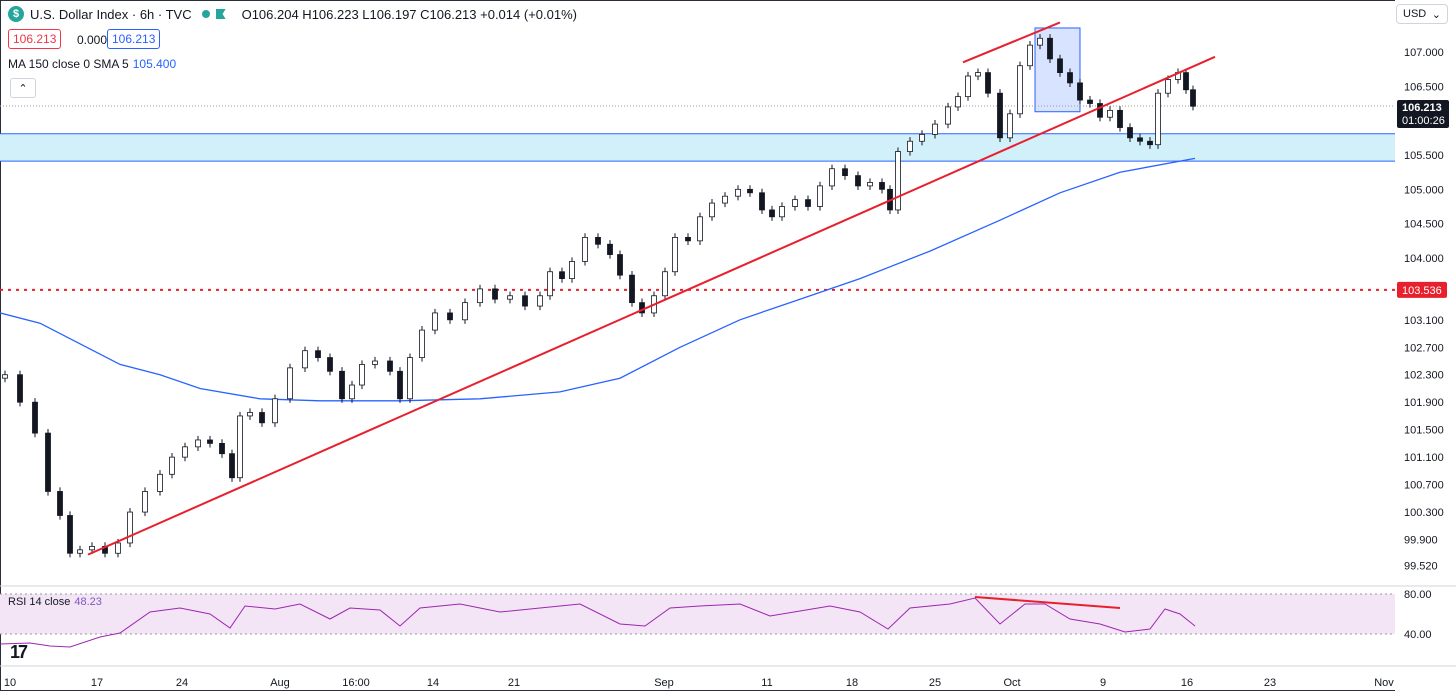 The image size is (1456, 691). I want to click on time-tick-label: 23, so click(1270, 683).